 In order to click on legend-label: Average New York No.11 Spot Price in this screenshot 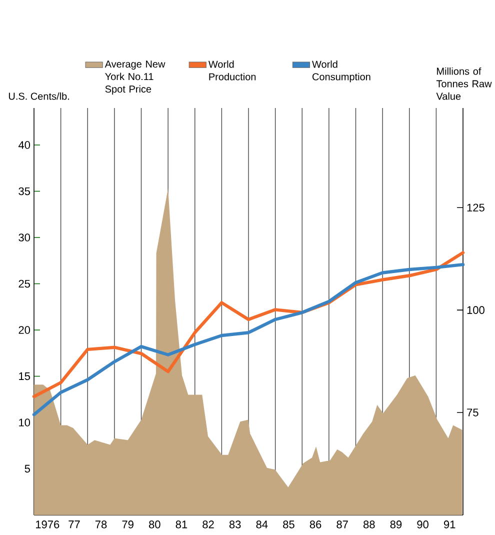, I will do `click(135, 77)`.